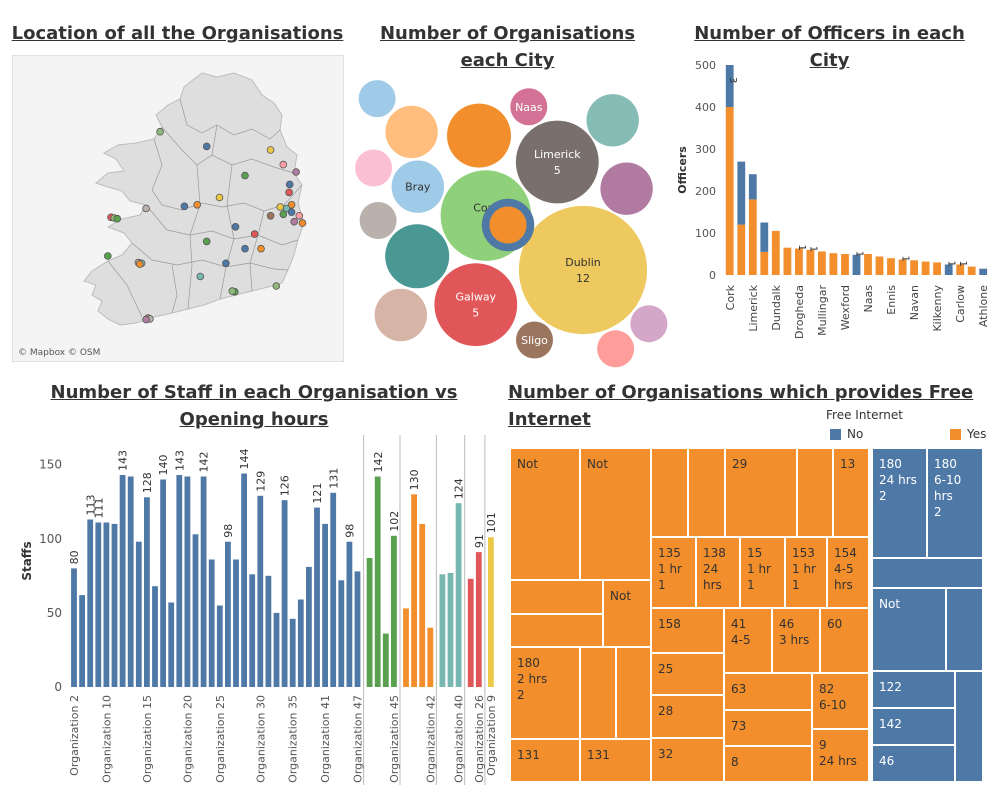 Image resolution: width=1000 pixels, height=800 pixels. What do you see at coordinates (796, 585) in the screenshot?
I see `treemap-label: 1` at bounding box center [796, 585].